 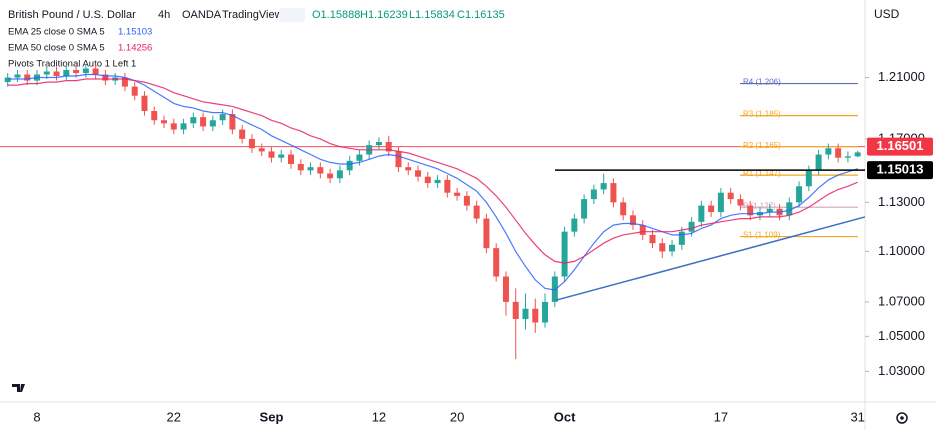 I want to click on x-tick-label: Sep, so click(x=272, y=416).